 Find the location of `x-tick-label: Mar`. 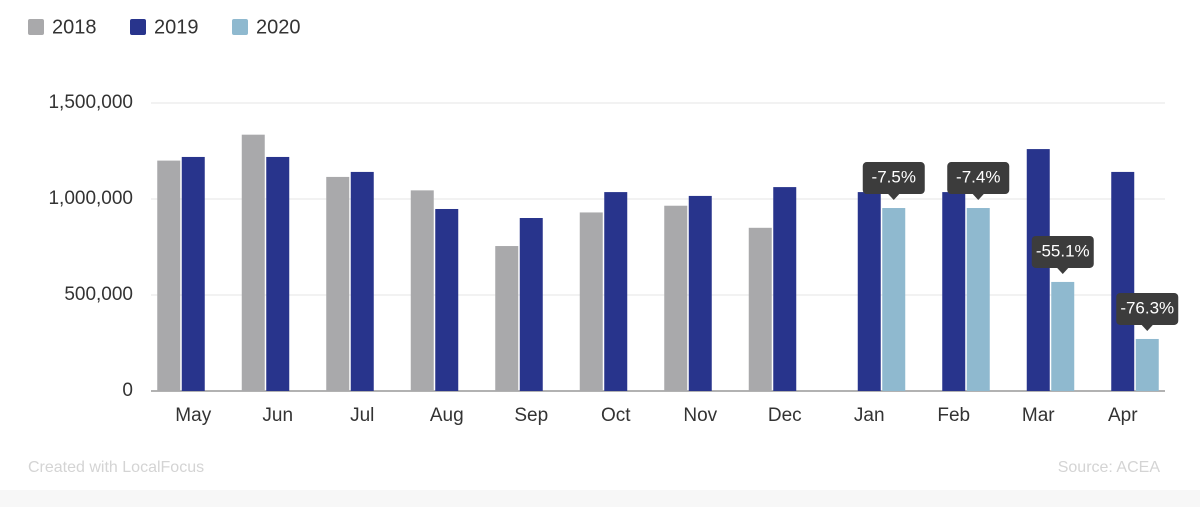

x-tick-label: Mar is located at coordinates (1038, 415).